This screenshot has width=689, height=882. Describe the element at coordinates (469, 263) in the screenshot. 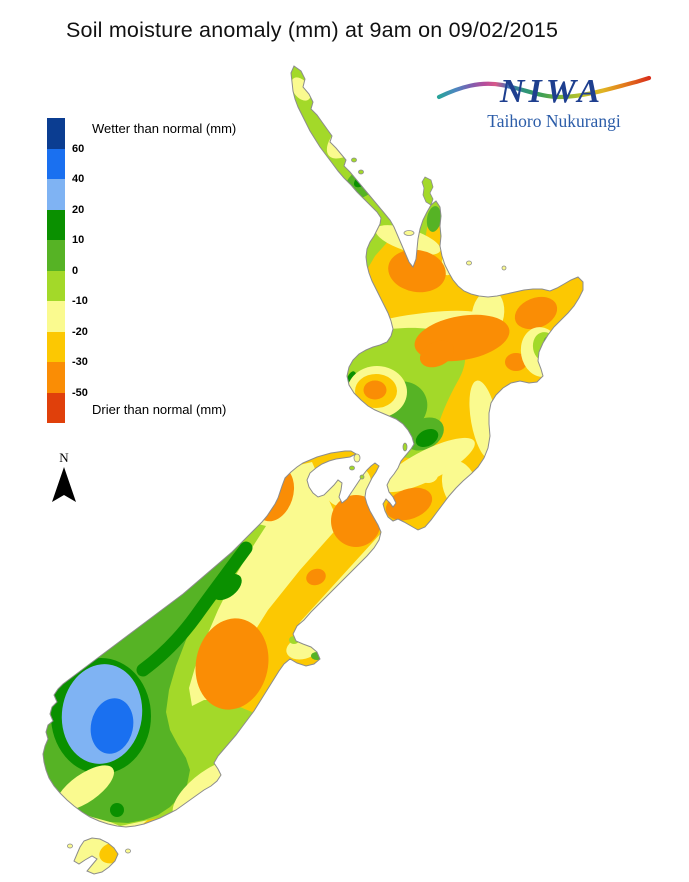

I see `mayor-island` at that location.